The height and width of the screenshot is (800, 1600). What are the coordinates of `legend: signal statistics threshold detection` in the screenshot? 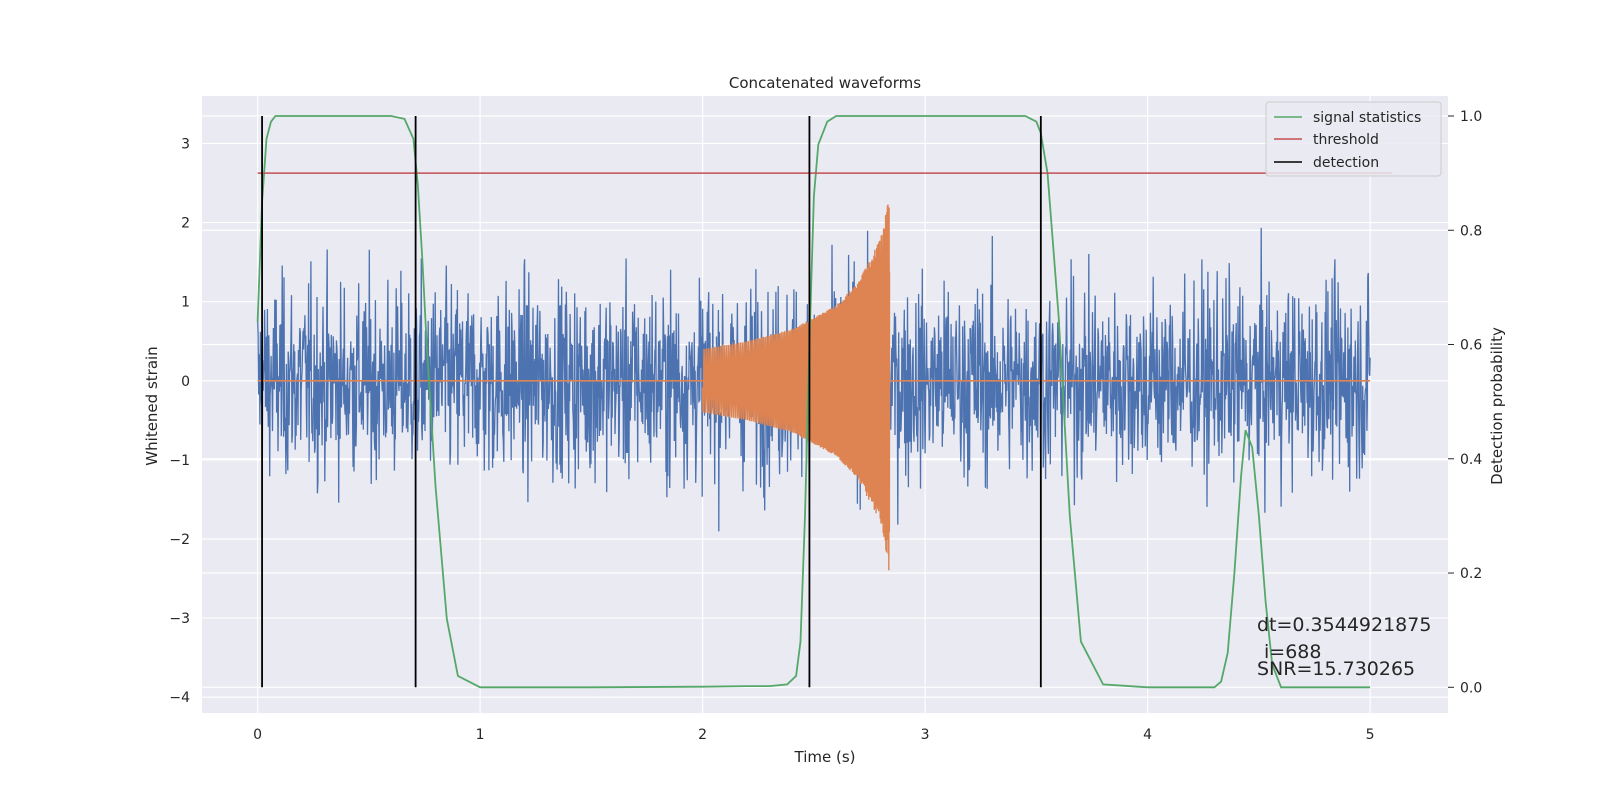 It's located at (1353, 139).